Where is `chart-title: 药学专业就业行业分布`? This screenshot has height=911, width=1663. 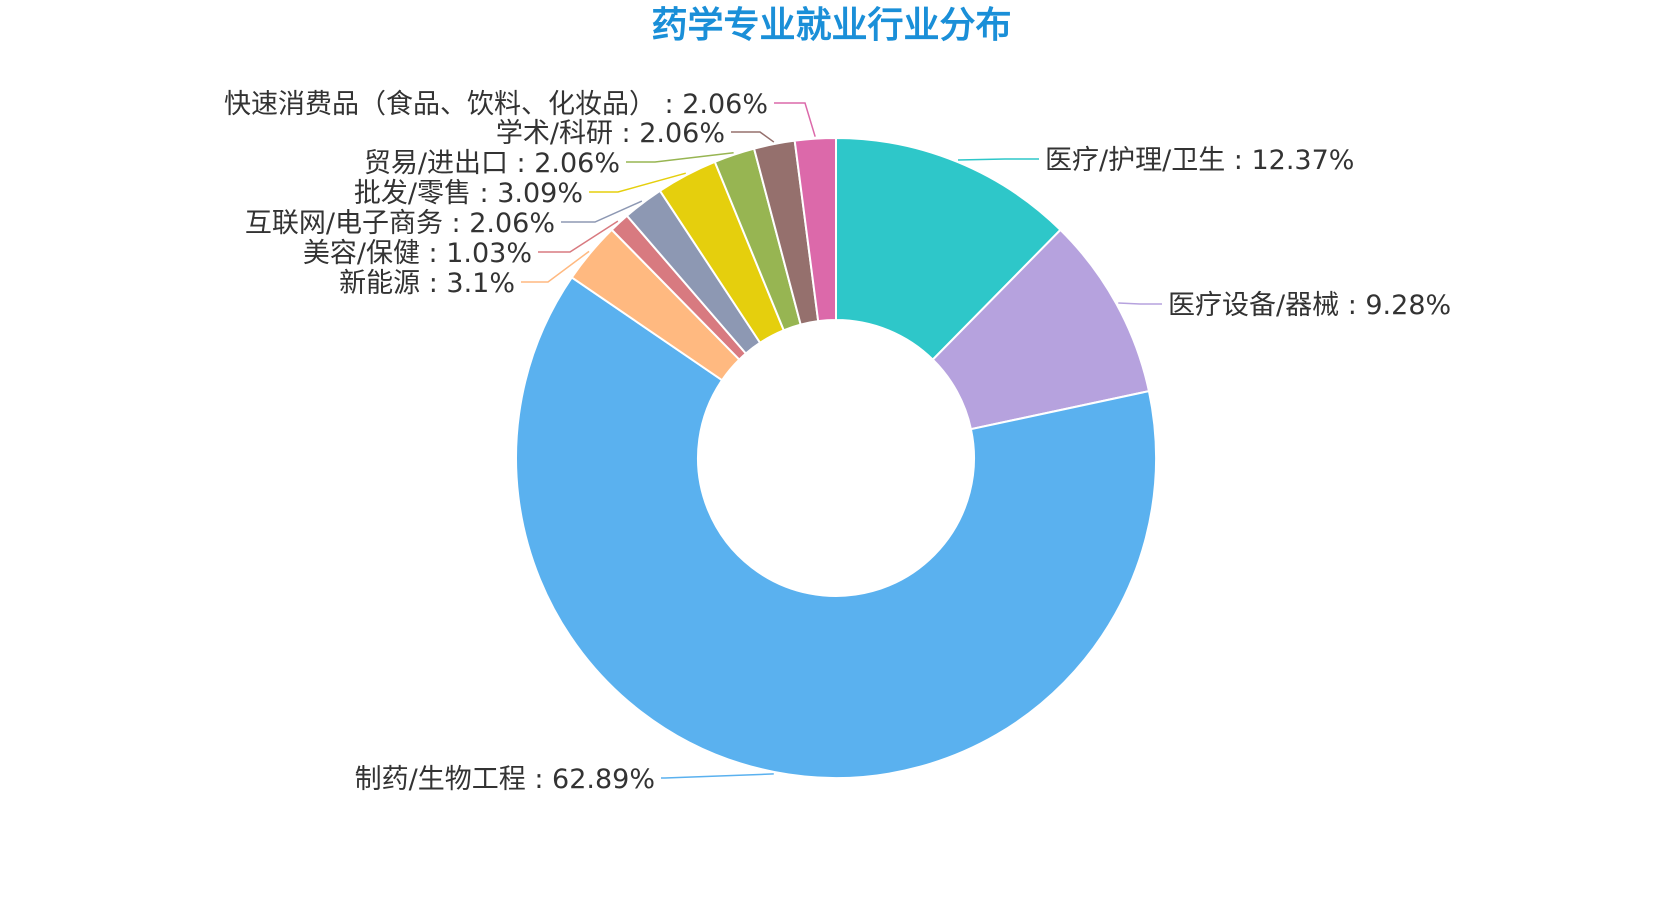 chart-title: 药学专业就业行业分布 is located at coordinates (831, 25).